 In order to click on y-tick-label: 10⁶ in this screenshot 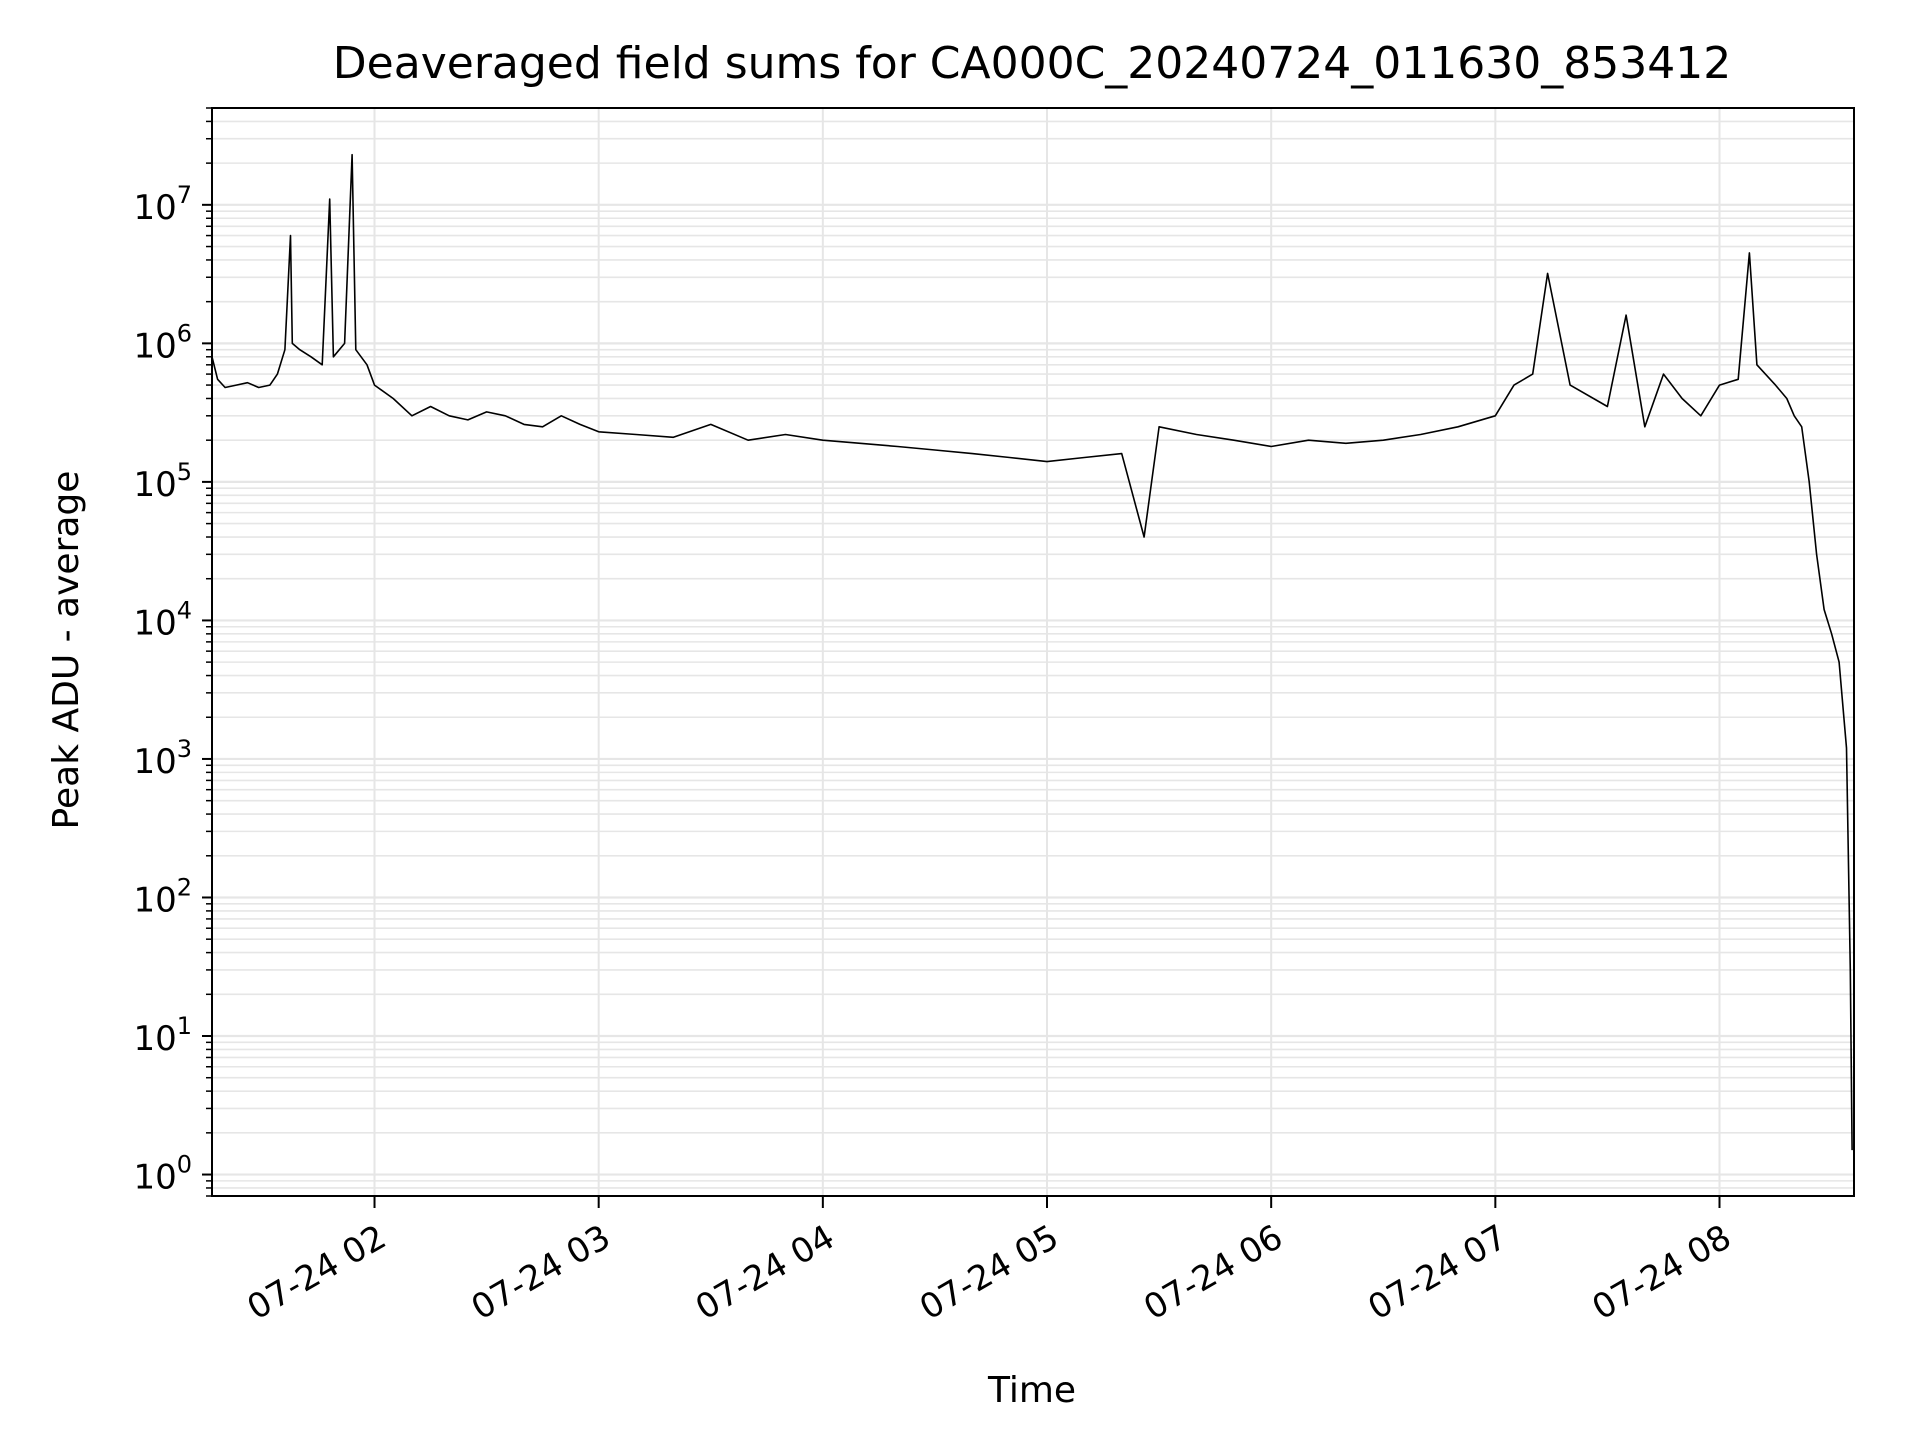, I will do `click(162, 342)`.